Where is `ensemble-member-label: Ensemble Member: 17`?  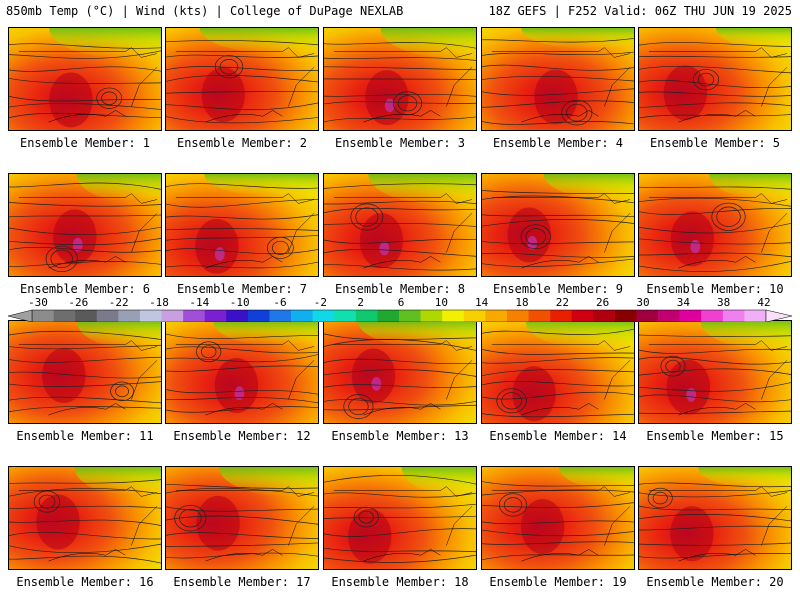 ensemble-member-label: Ensemble Member: 17 is located at coordinates (242, 582).